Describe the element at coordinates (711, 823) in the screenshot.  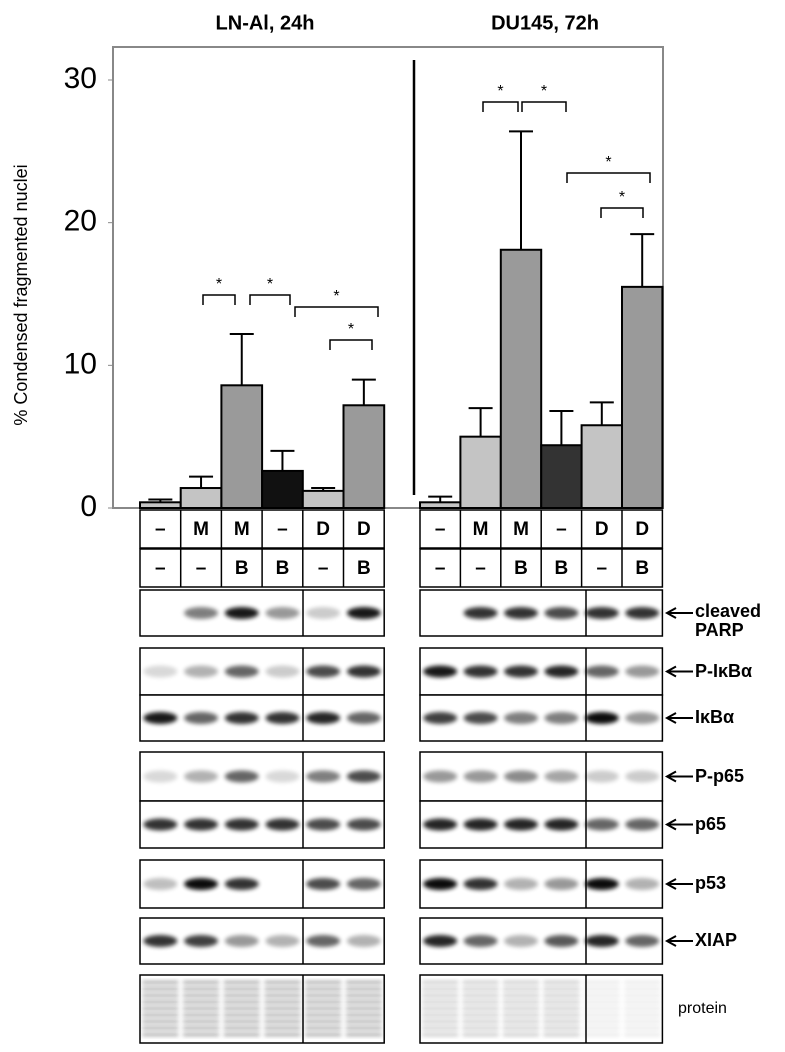
I see `blot-label: p65` at that location.